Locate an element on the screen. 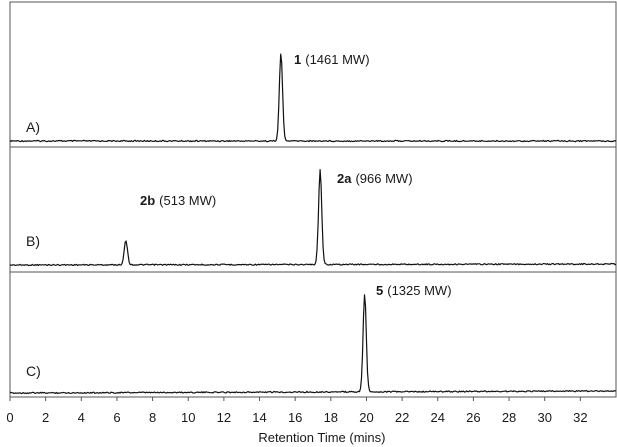 This screenshot has width=617, height=447. panel-label: A) is located at coordinates (33, 127).